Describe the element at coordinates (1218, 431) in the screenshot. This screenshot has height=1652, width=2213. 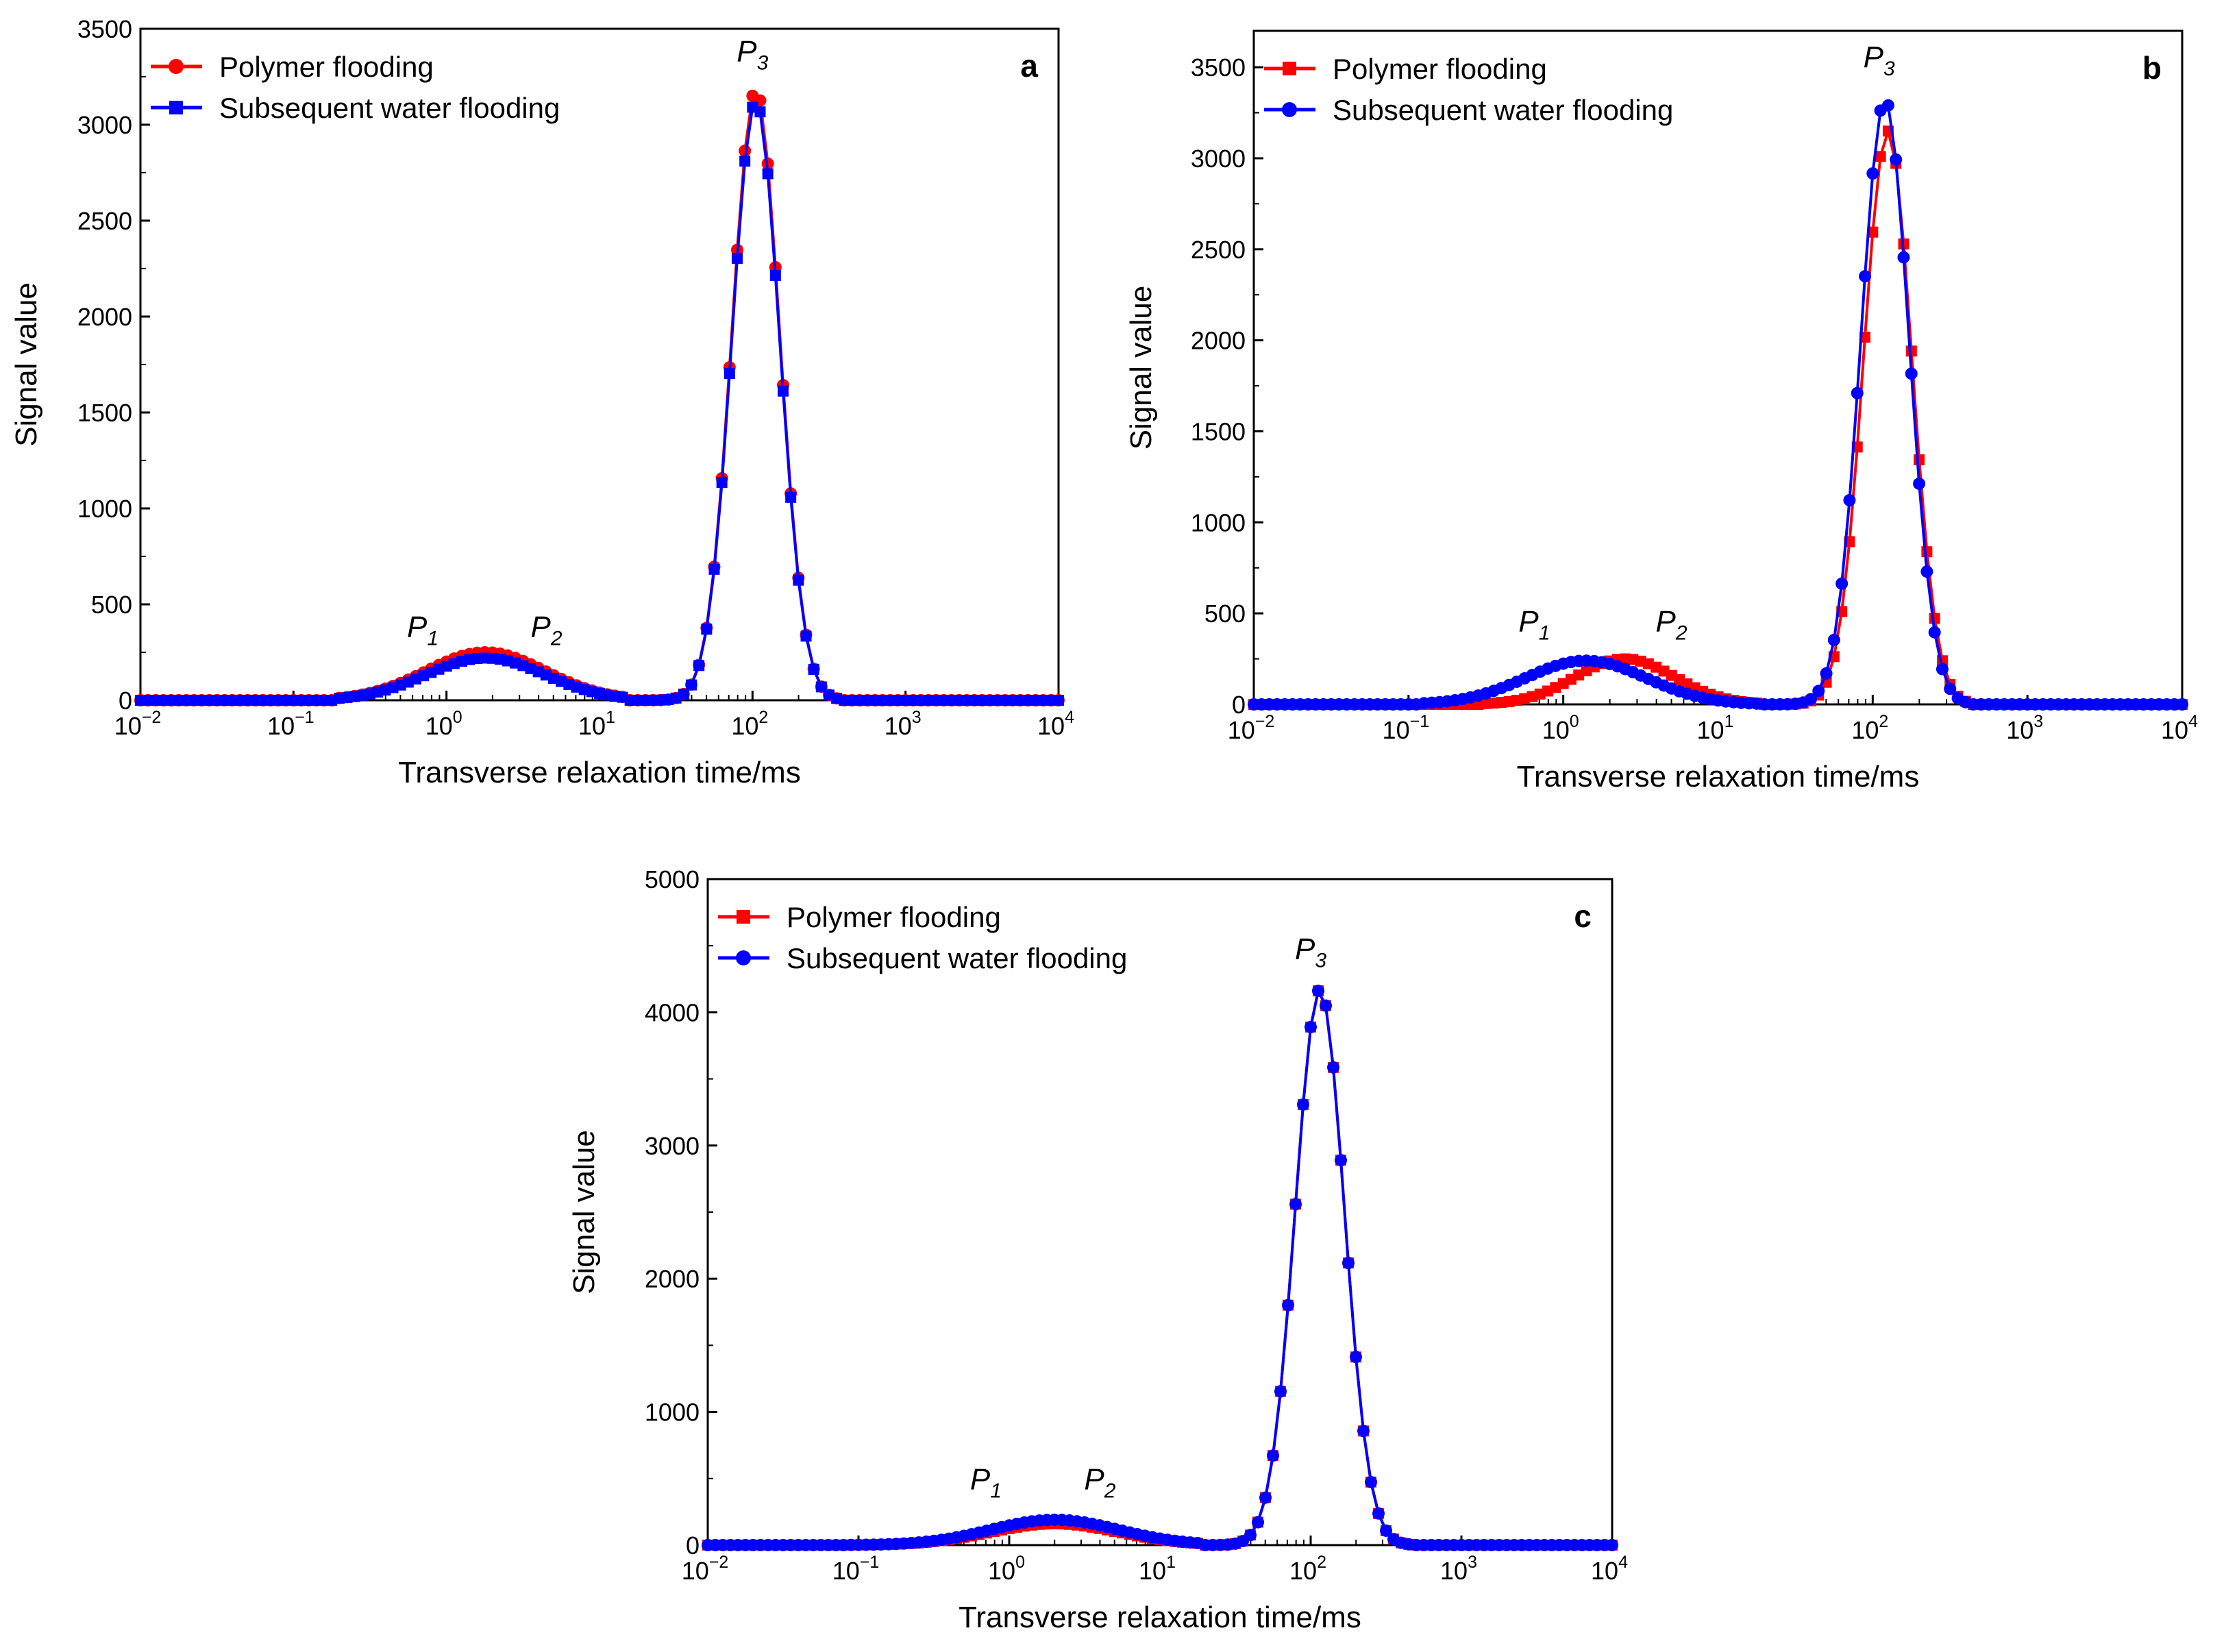
I see `y-tick-label: 1500` at that location.